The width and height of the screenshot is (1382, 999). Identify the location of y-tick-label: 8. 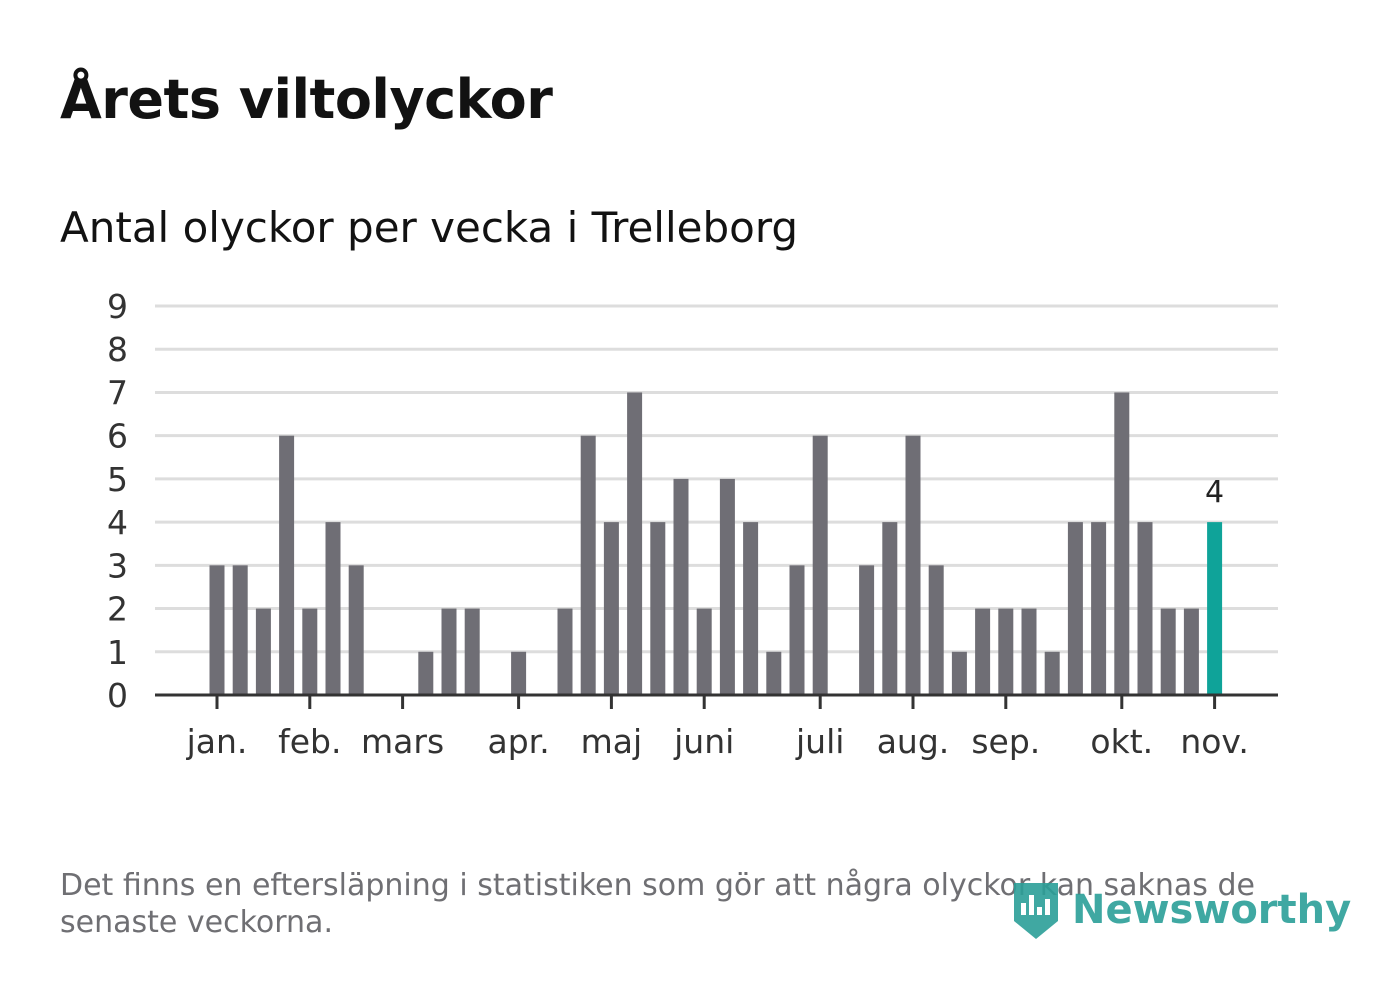
(117, 349).